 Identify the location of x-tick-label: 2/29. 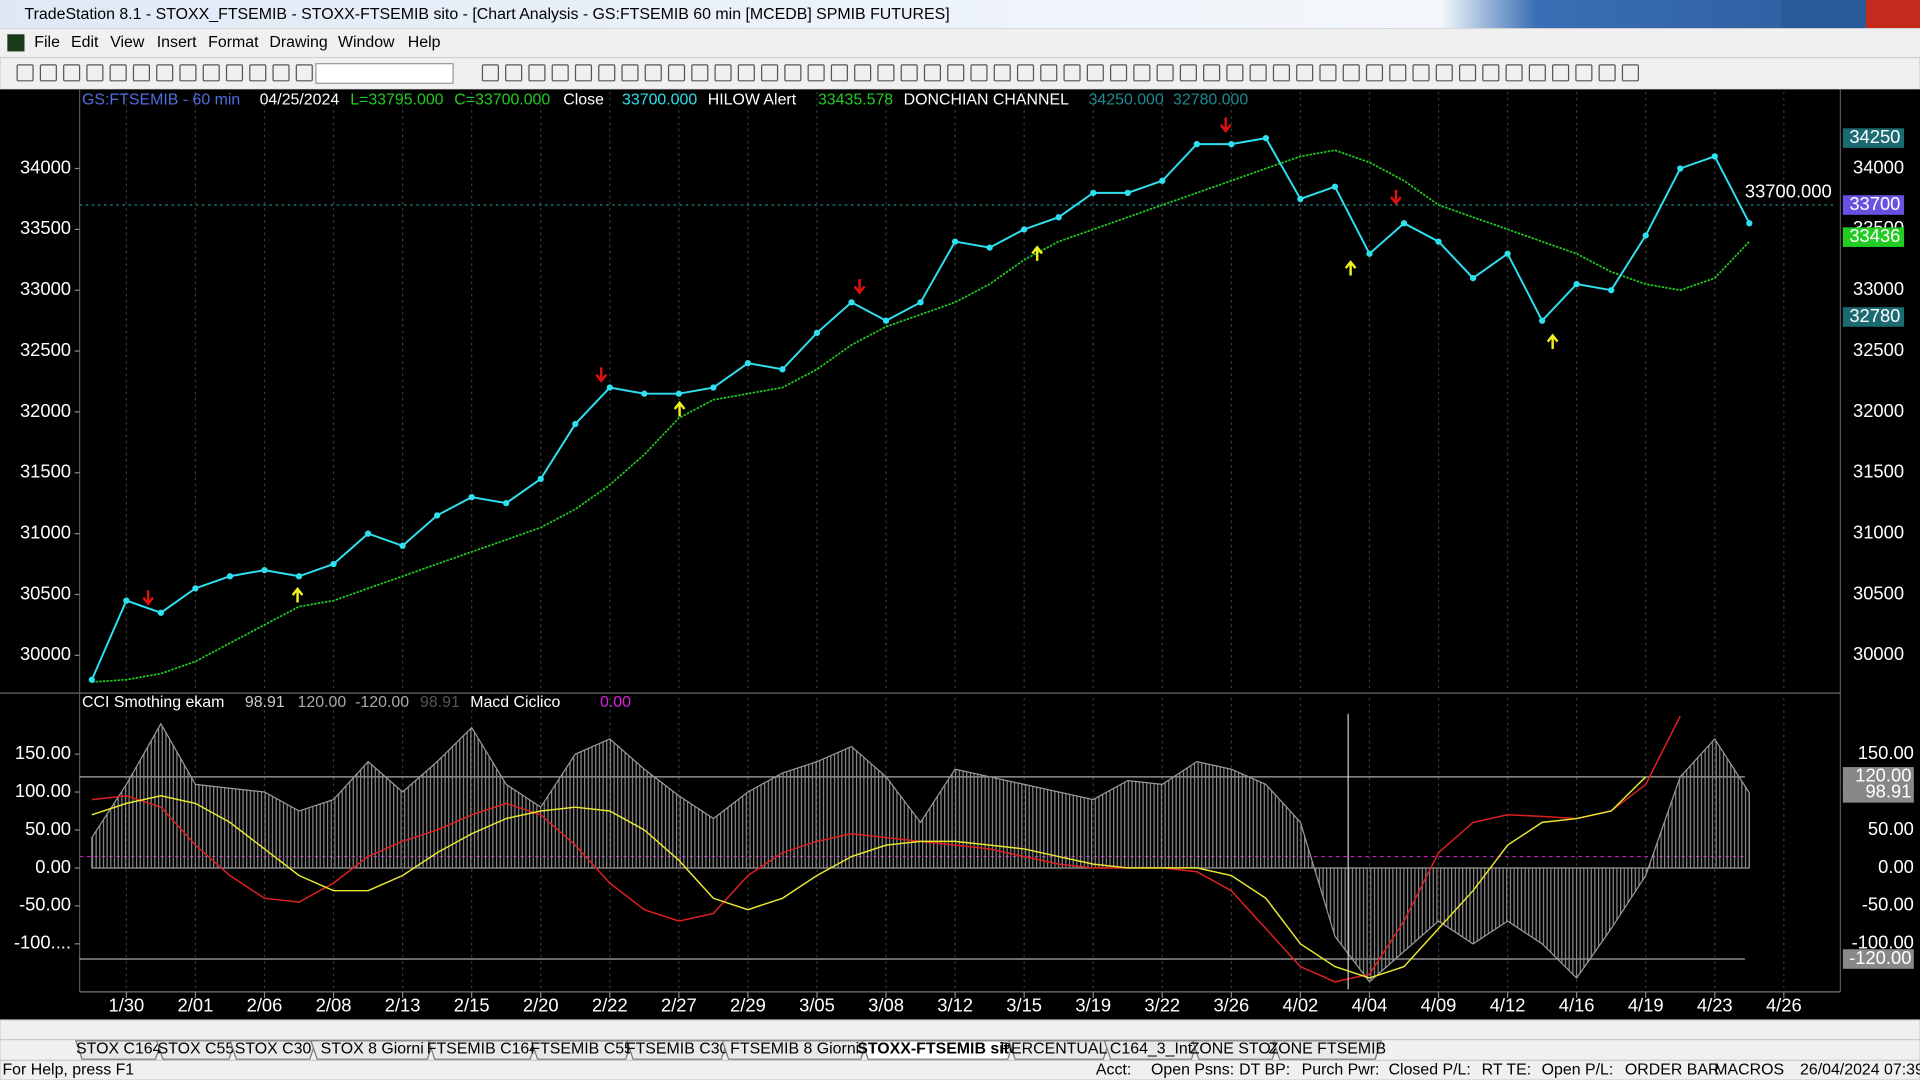
(748, 1004).